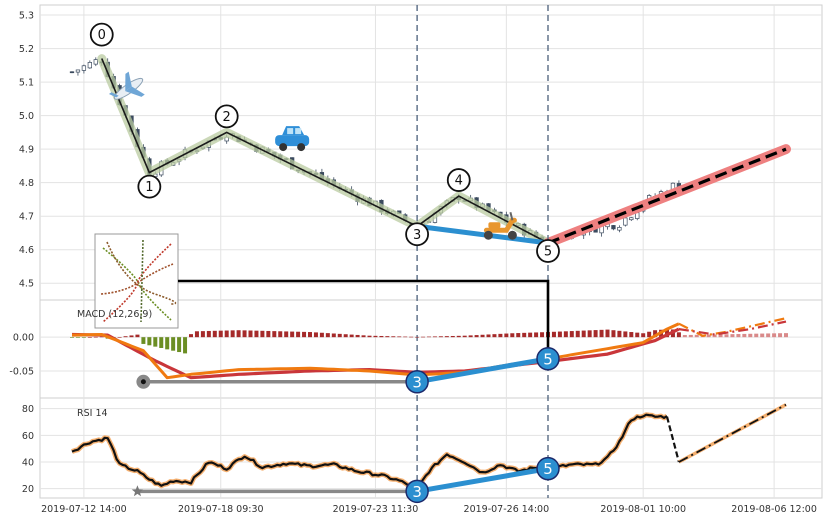  Describe the element at coordinates (26, 150) in the screenshot. I see `price-y-tick-label: 4.9` at that location.